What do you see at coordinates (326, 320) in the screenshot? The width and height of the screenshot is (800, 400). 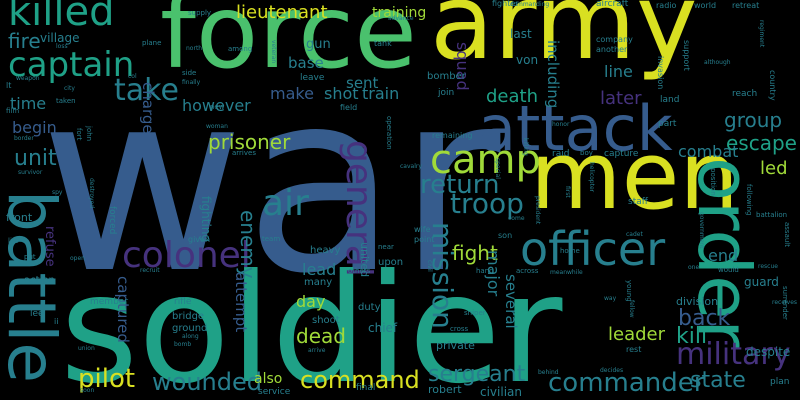 I see `word-shoot: shoot` at bounding box center [326, 320].